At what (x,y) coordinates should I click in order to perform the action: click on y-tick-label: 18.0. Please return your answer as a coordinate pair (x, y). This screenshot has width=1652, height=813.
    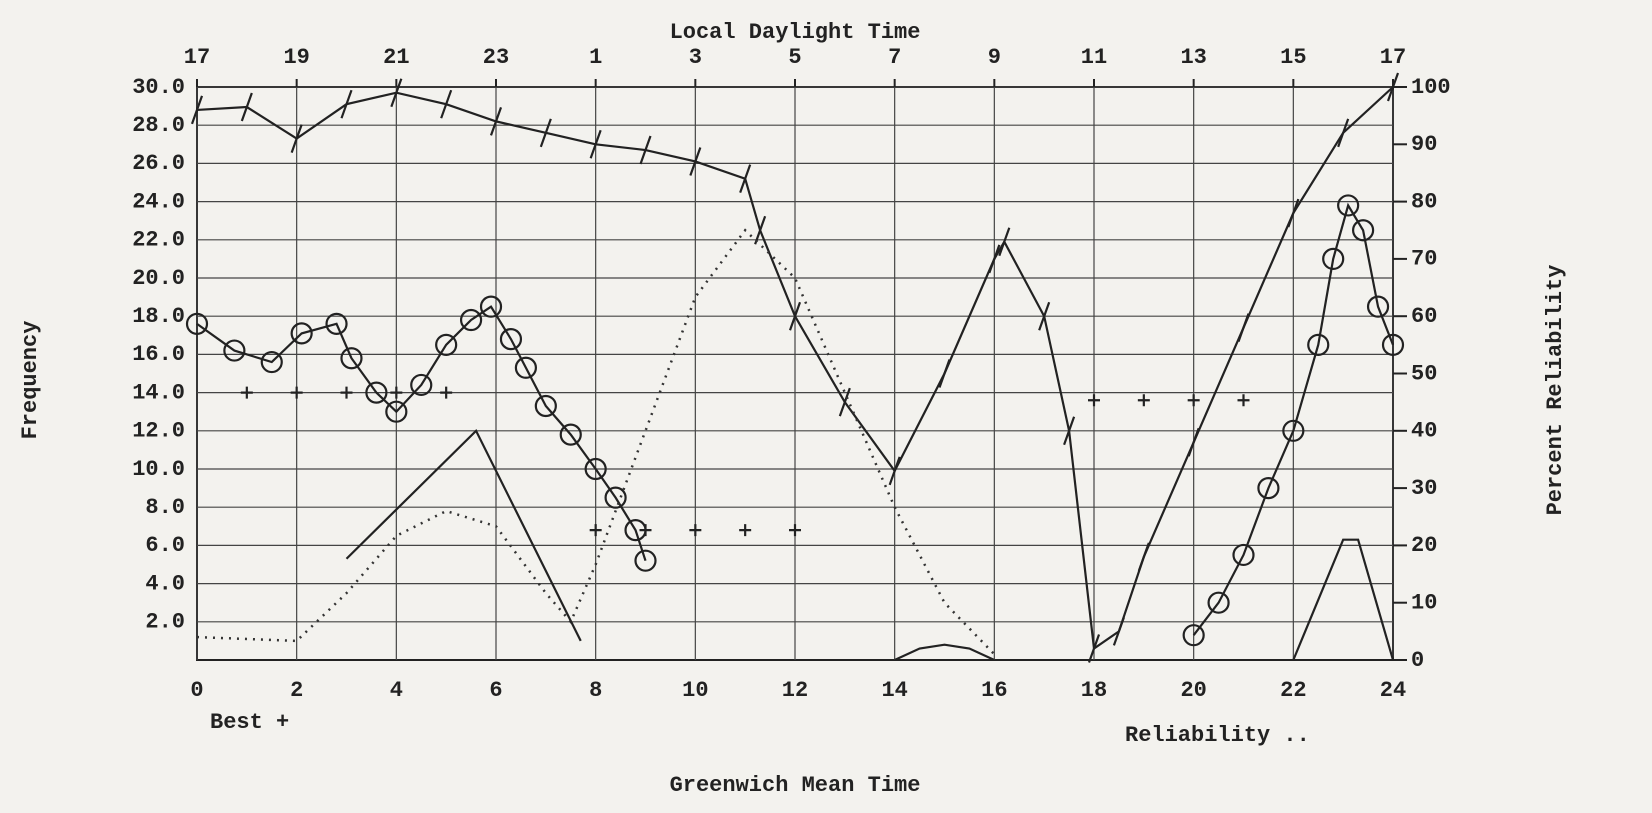
    Looking at the image, I should click on (158, 316).